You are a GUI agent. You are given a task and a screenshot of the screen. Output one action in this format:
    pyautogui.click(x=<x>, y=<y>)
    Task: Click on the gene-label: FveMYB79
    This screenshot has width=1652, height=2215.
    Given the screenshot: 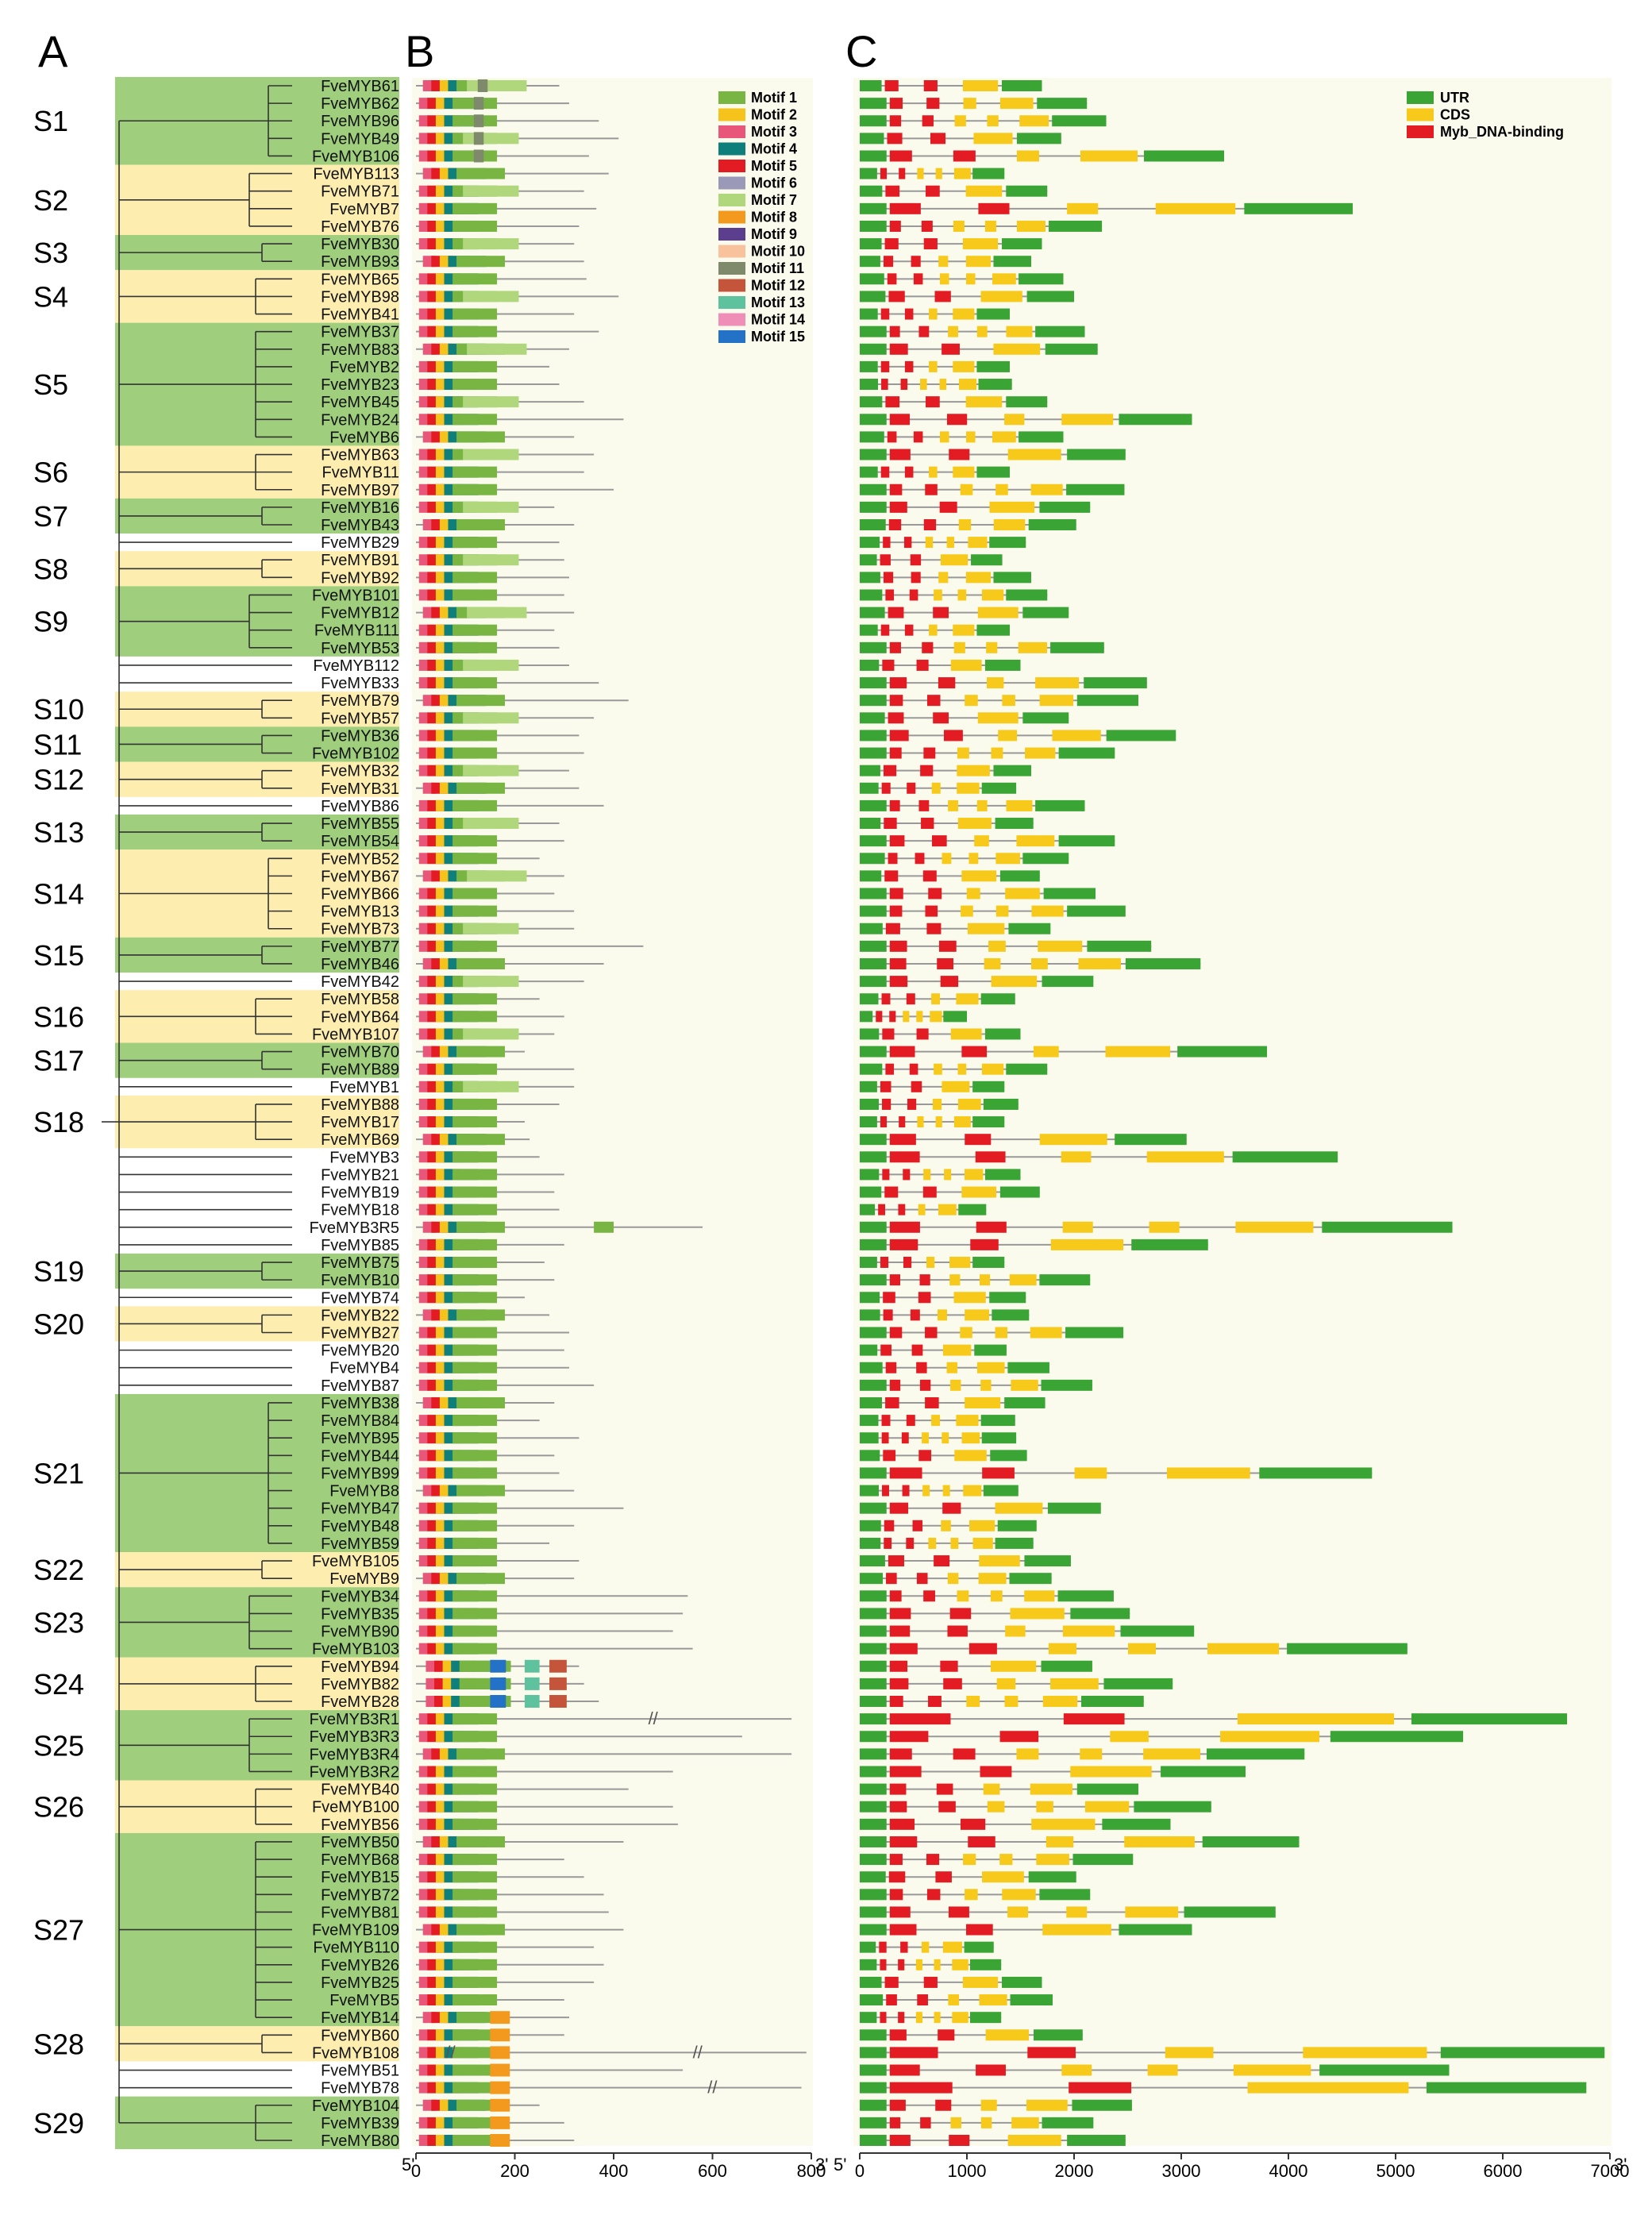 What is the action you would take?
    pyautogui.click(x=360, y=701)
    